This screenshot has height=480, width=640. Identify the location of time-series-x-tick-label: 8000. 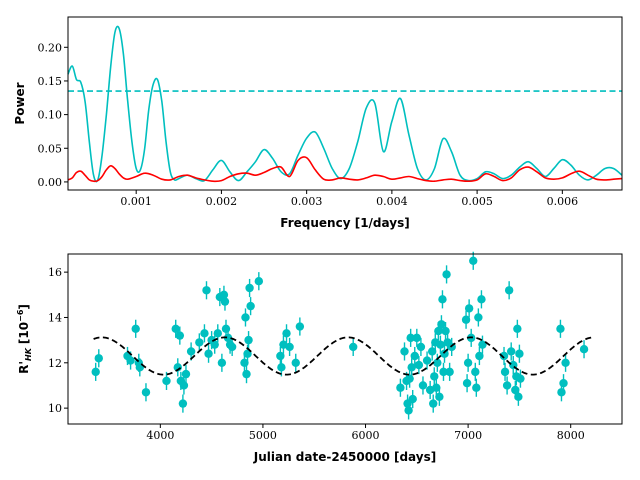
(571, 435).